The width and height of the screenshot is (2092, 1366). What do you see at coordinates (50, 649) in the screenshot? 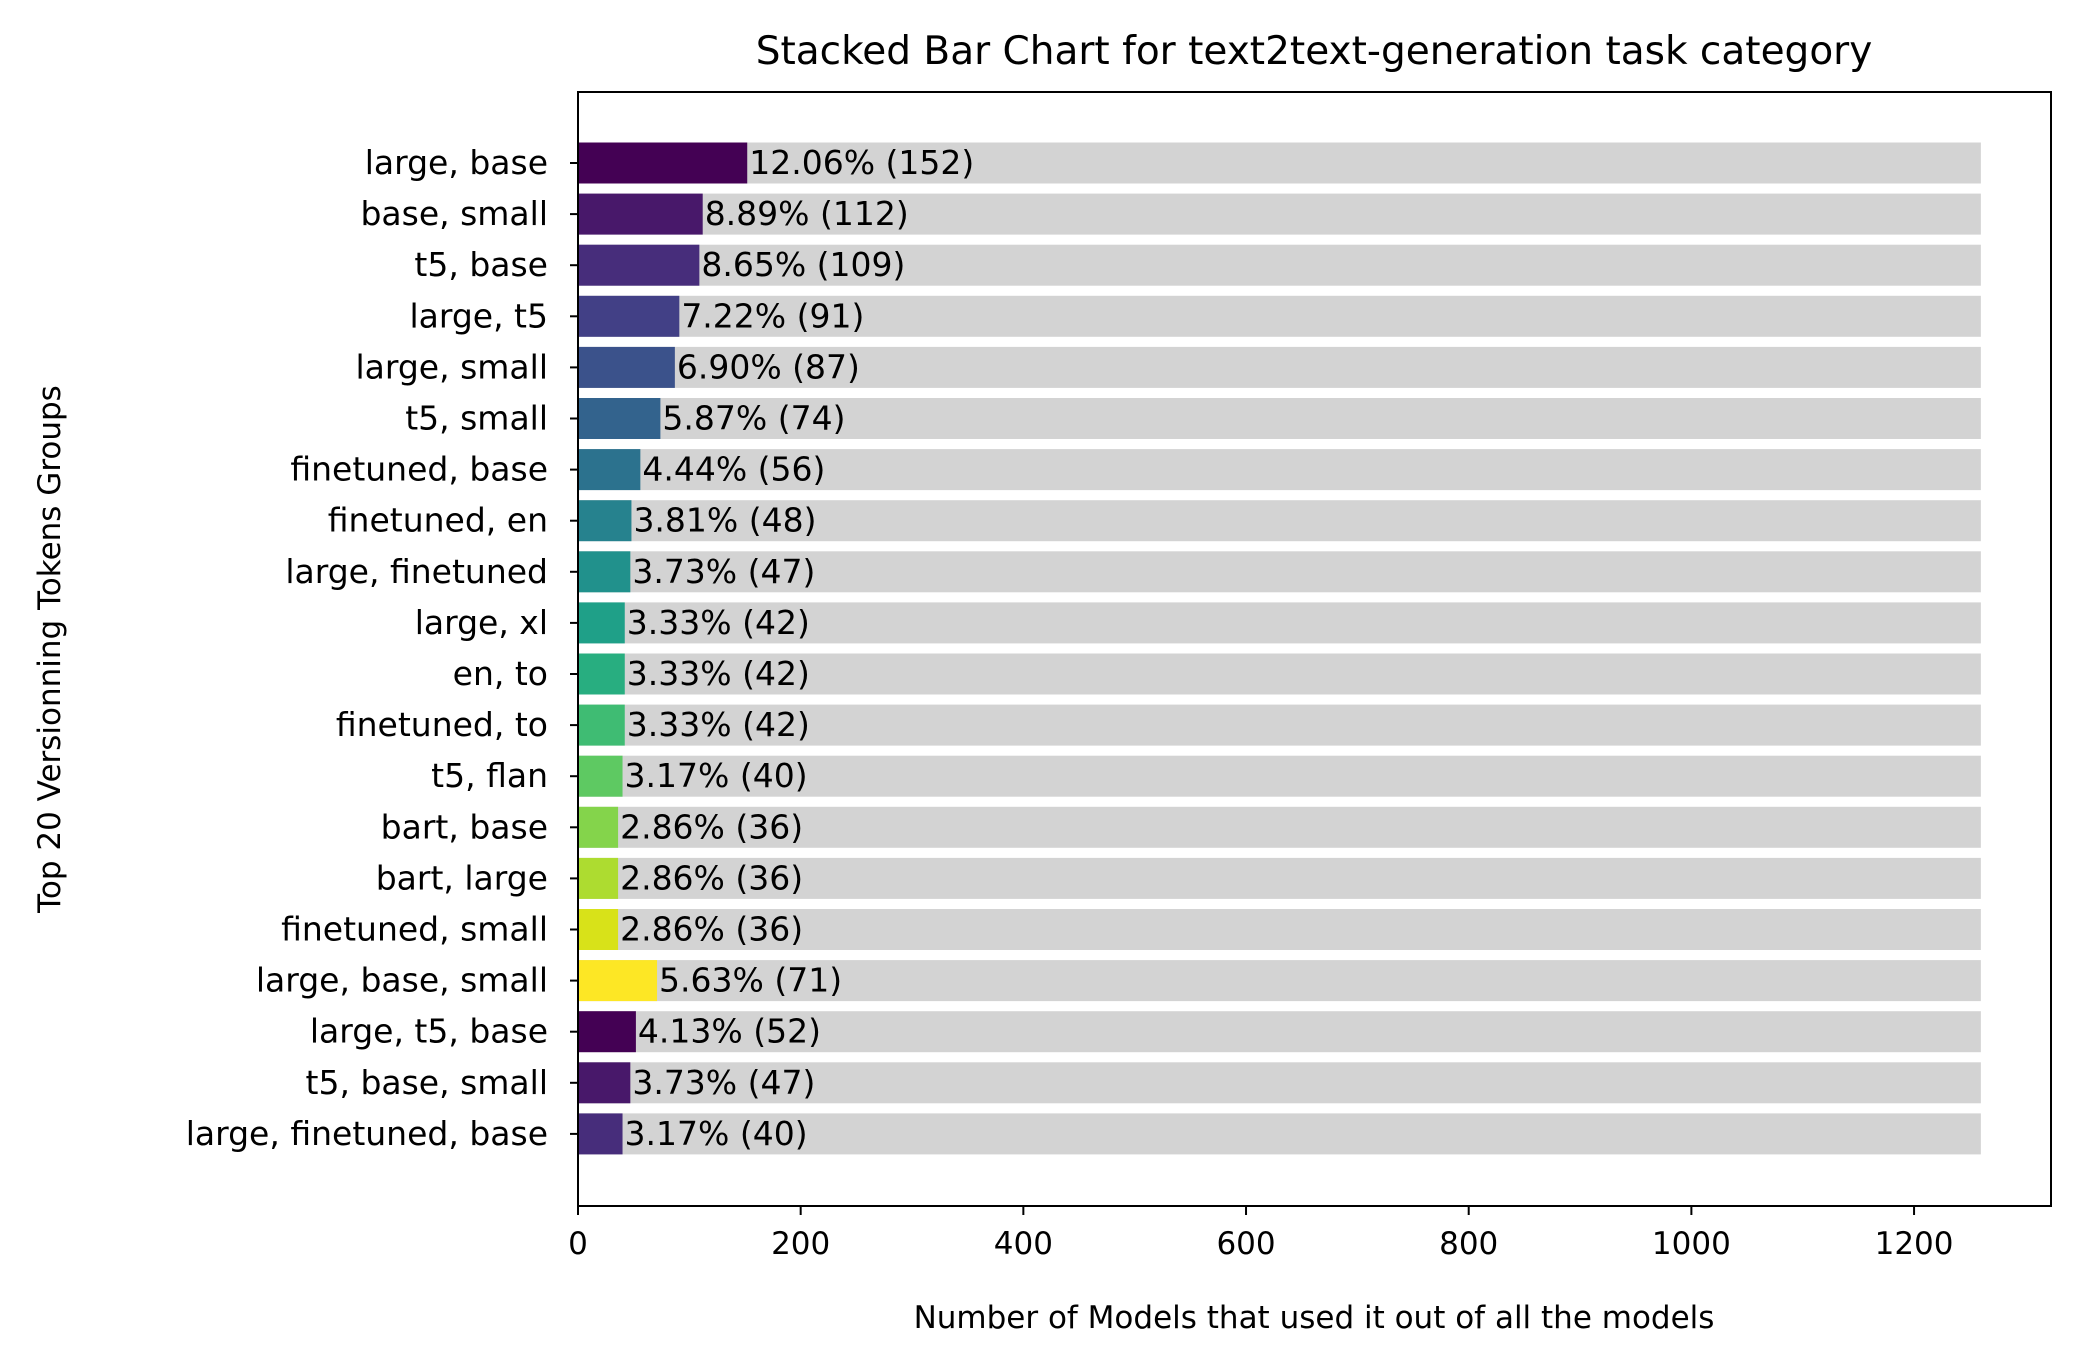
I see `y-axis-label: Top 20 Versionning Tokens Groups` at bounding box center [50, 649].